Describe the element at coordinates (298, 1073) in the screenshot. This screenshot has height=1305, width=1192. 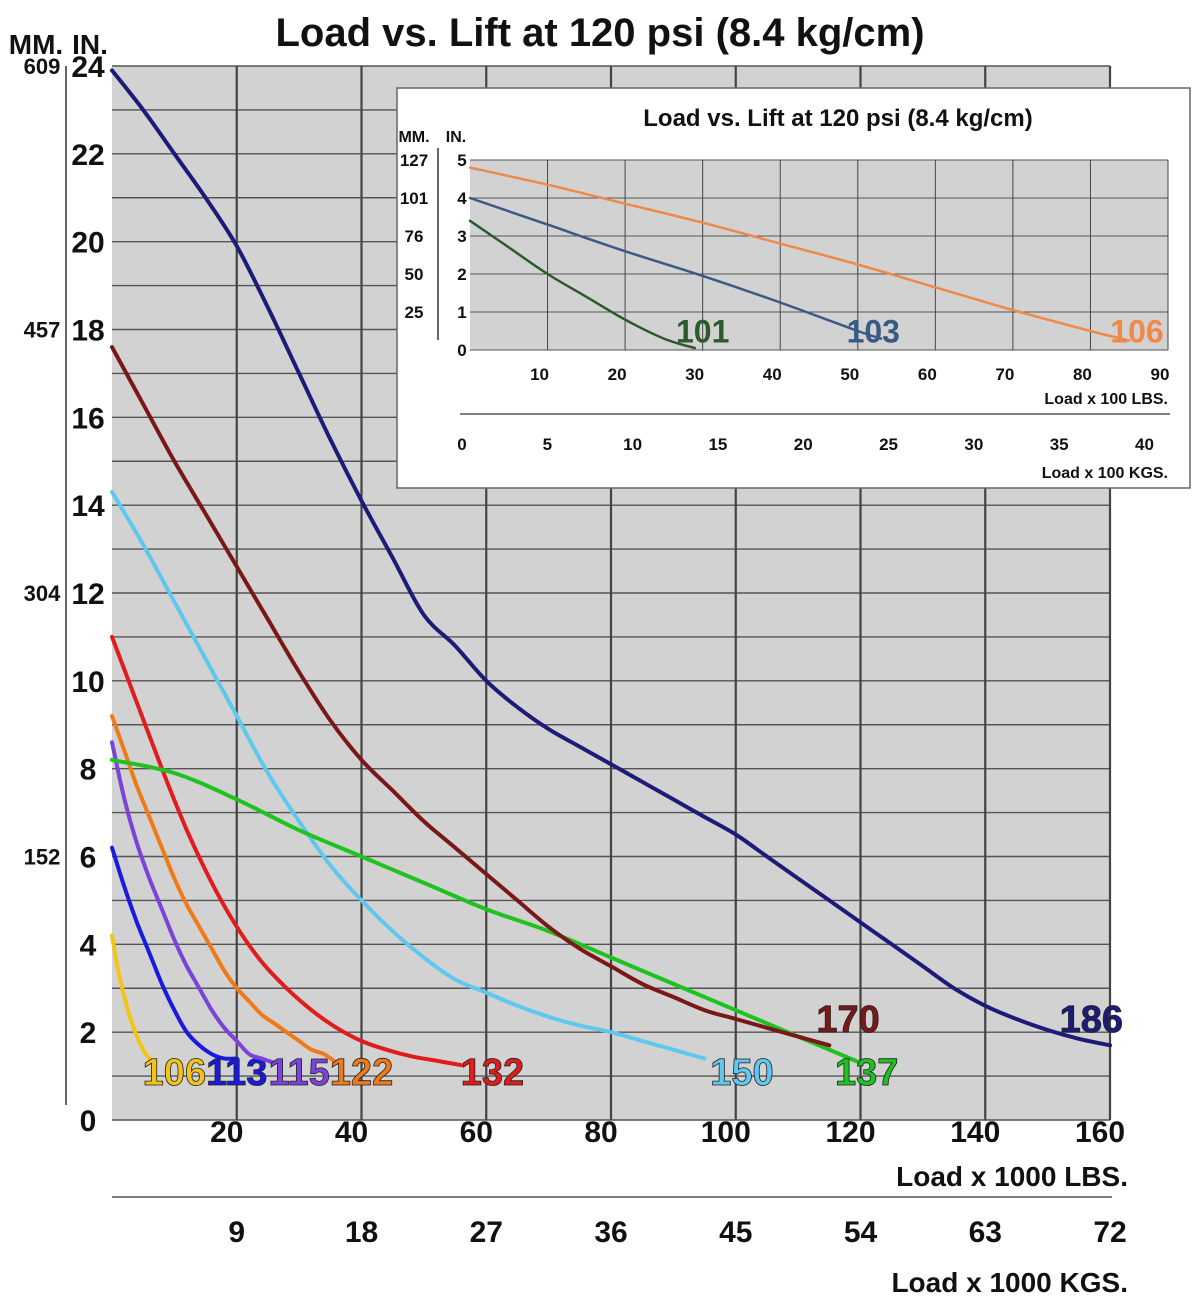
I see `series-label-115: 115` at that location.